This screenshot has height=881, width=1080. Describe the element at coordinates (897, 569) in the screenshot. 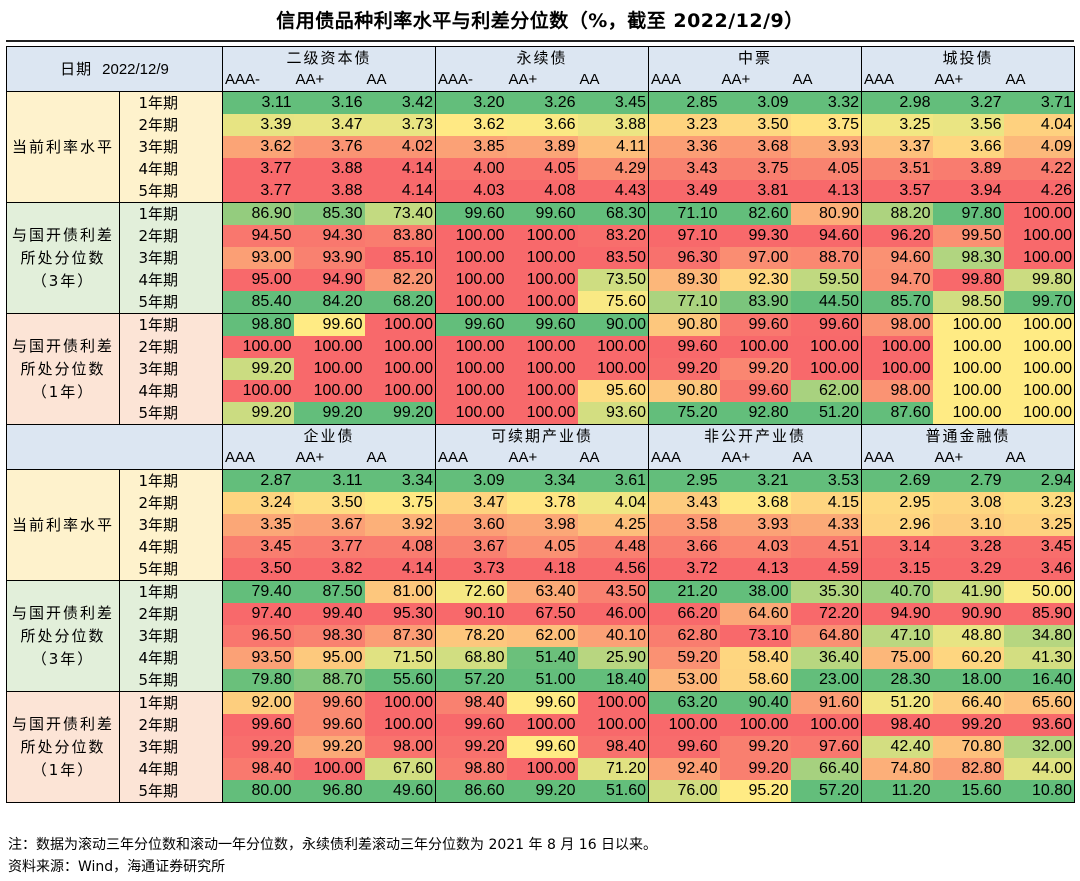

I see `data-cell: 3.15` at that location.